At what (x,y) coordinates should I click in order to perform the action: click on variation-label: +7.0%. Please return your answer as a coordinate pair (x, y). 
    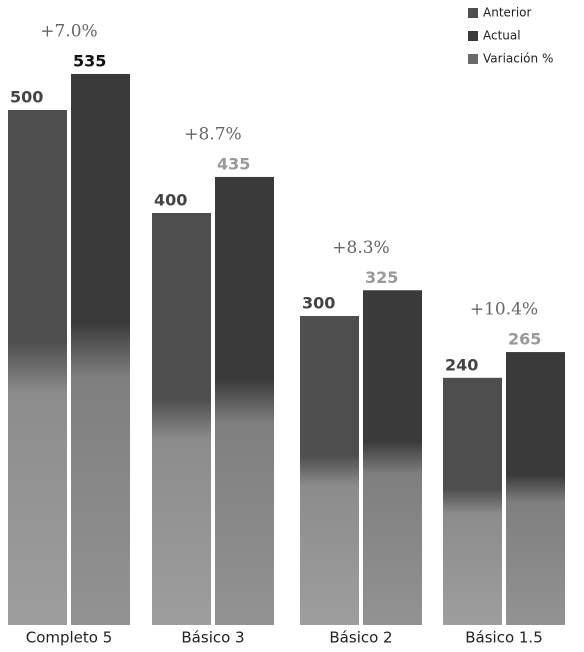
    Looking at the image, I should click on (68, 31).